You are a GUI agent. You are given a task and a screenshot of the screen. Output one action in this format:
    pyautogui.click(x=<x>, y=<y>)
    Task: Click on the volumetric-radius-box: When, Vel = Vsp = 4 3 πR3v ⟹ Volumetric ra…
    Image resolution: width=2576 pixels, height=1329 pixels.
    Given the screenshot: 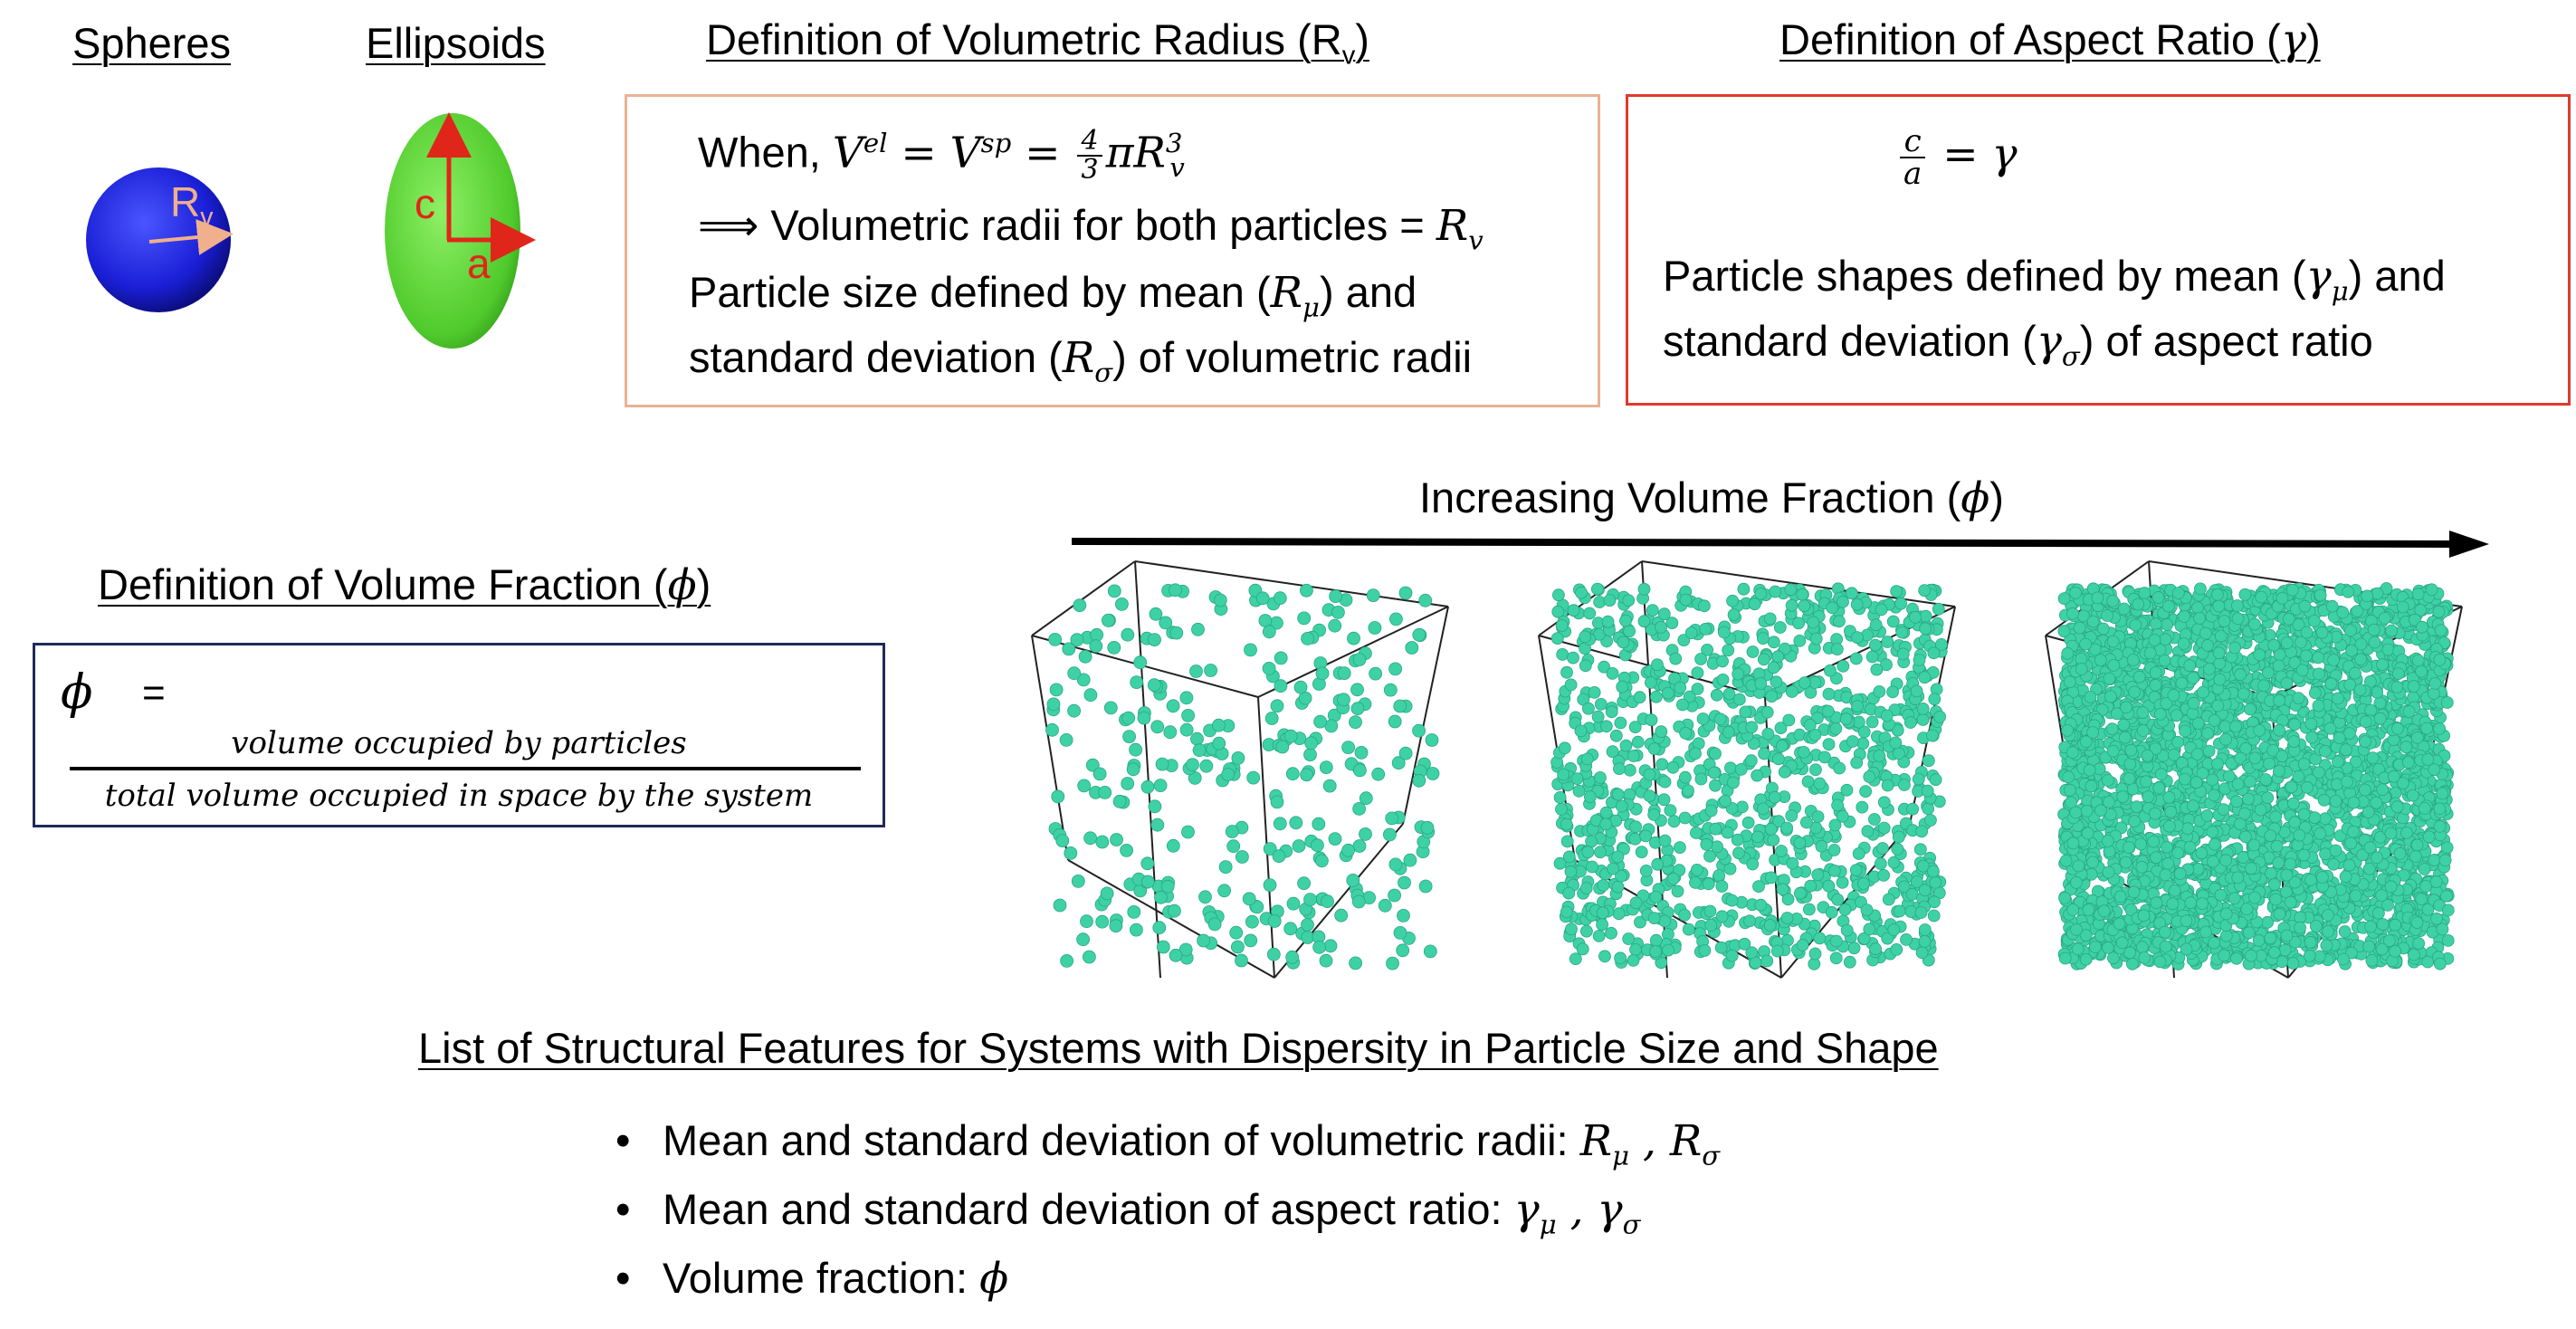 What is the action you would take?
    pyautogui.click(x=1112, y=250)
    